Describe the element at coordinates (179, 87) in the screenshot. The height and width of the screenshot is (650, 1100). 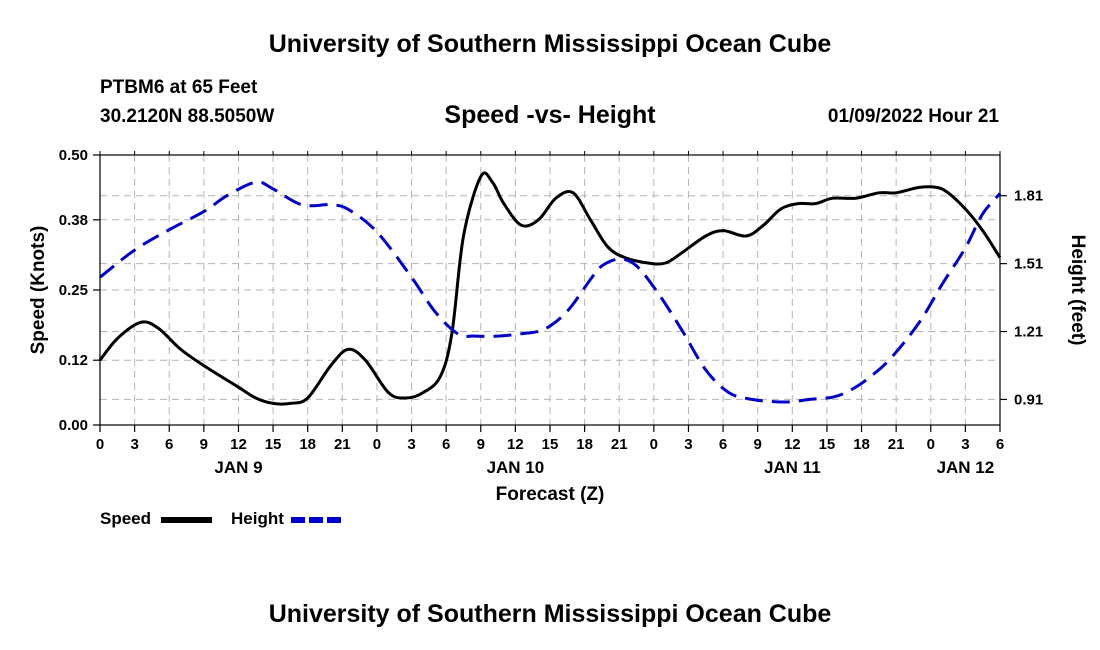
I see `station-label: PTBM6 at 65 Feet` at that location.